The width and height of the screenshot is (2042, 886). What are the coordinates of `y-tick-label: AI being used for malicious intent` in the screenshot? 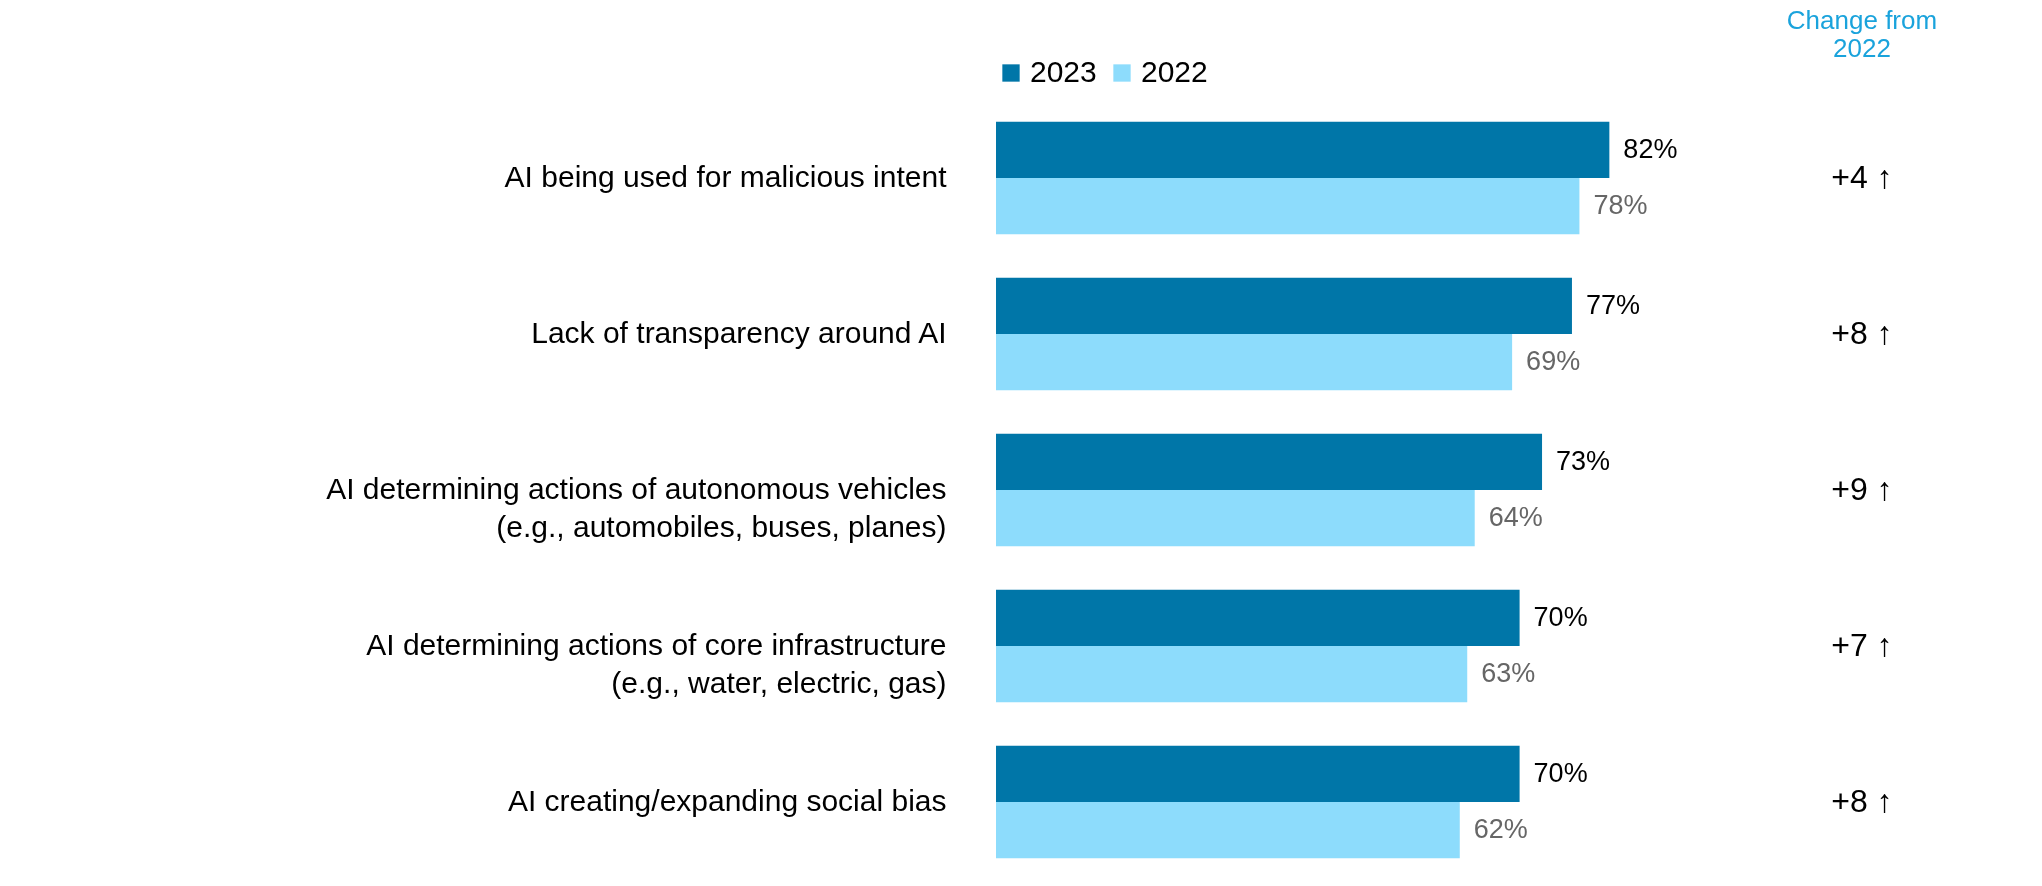 It's located at (726, 176).